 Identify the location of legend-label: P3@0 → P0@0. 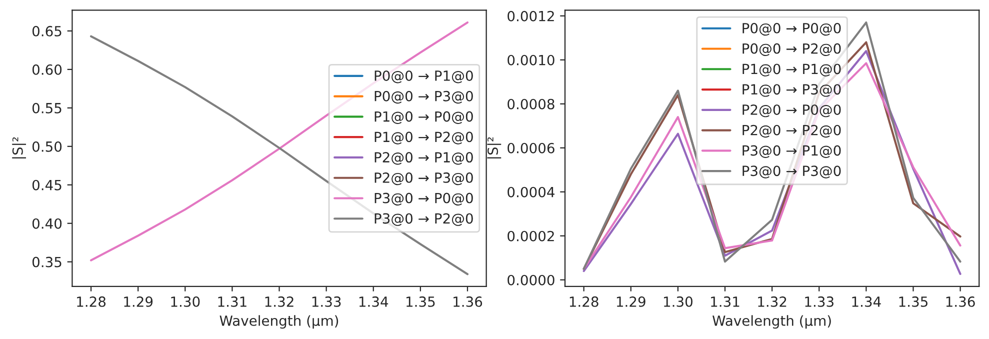
(423, 199).